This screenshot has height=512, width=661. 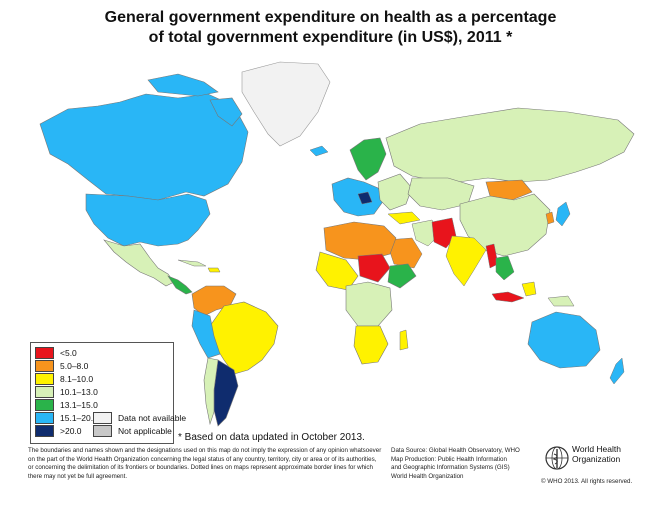 What do you see at coordinates (360, 241) in the screenshot?
I see `north-africa` at bounding box center [360, 241].